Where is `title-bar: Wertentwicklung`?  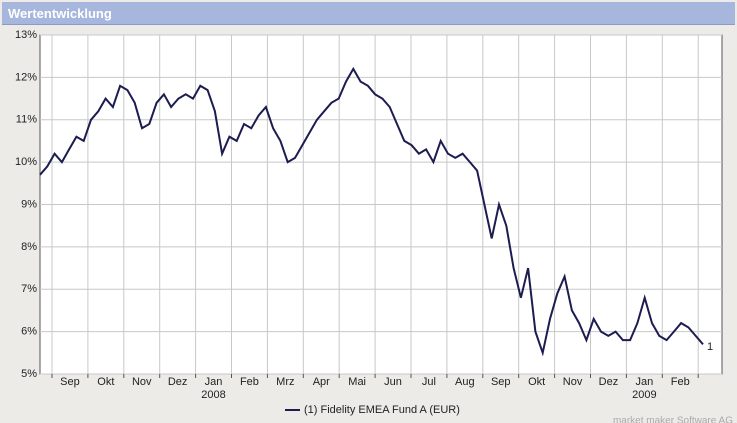
title-bar: Wertentwicklung is located at coordinates (368, 13).